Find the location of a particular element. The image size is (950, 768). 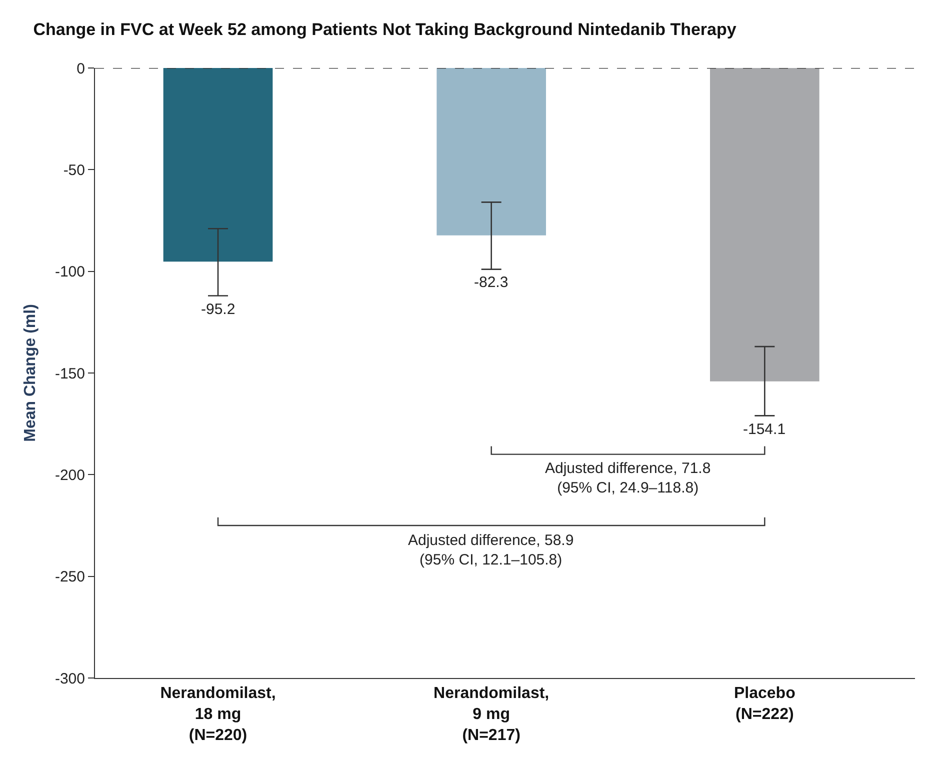

y-tick-label: -300 is located at coordinates (69, 679).